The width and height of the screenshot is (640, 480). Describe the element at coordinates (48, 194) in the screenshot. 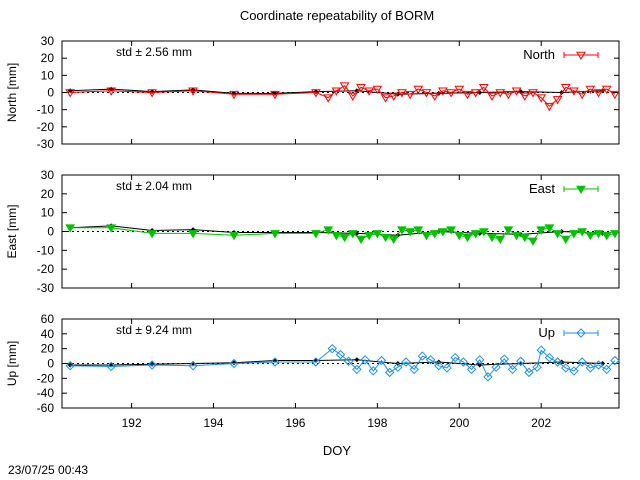

I see `y-tick-label-east: 20` at that location.